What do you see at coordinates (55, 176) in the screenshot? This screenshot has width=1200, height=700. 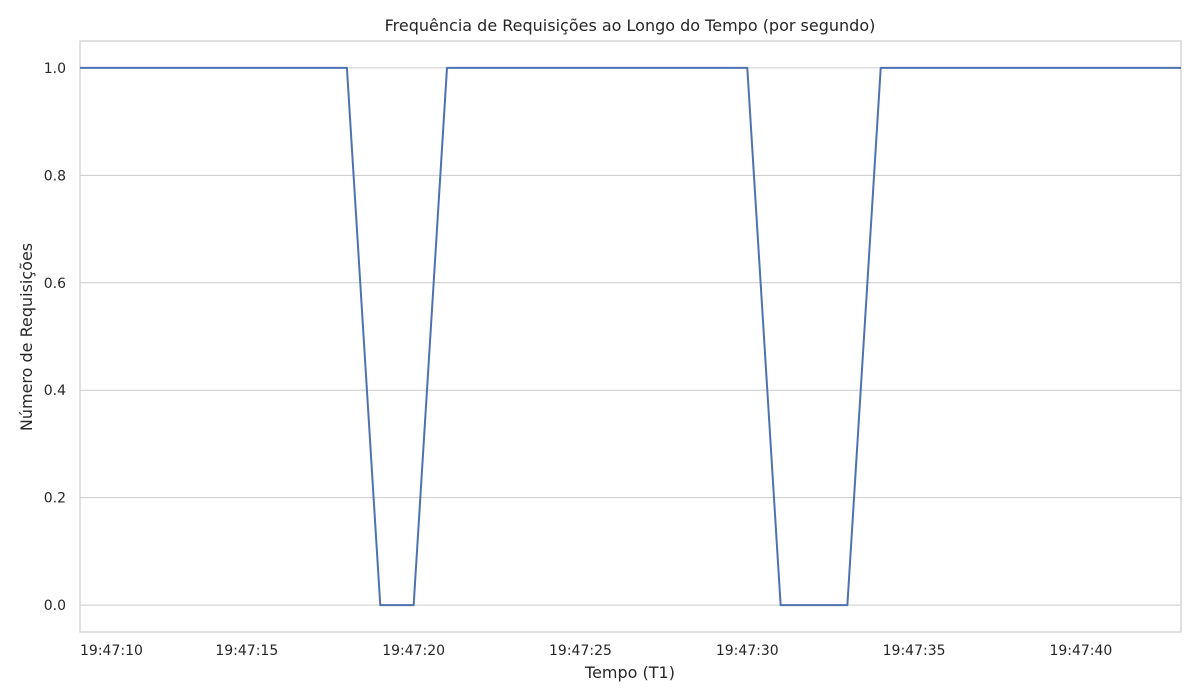 I see `y-tick-label: 0.8` at bounding box center [55, 176].